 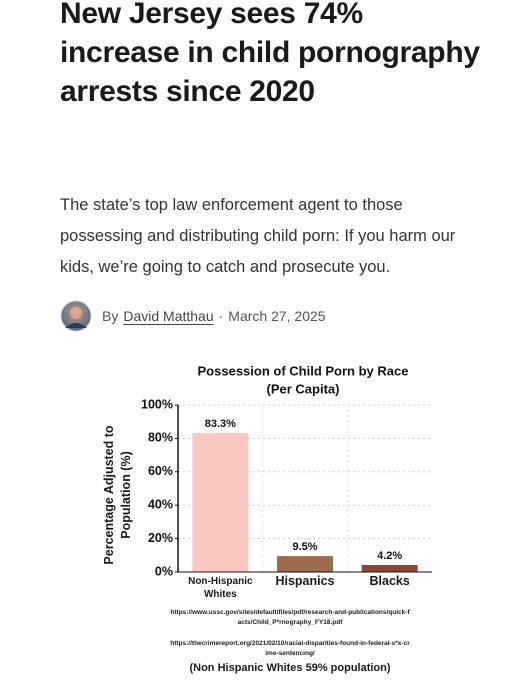 I want to click on y-tick-label: 60%, so click(x=160, y=471).